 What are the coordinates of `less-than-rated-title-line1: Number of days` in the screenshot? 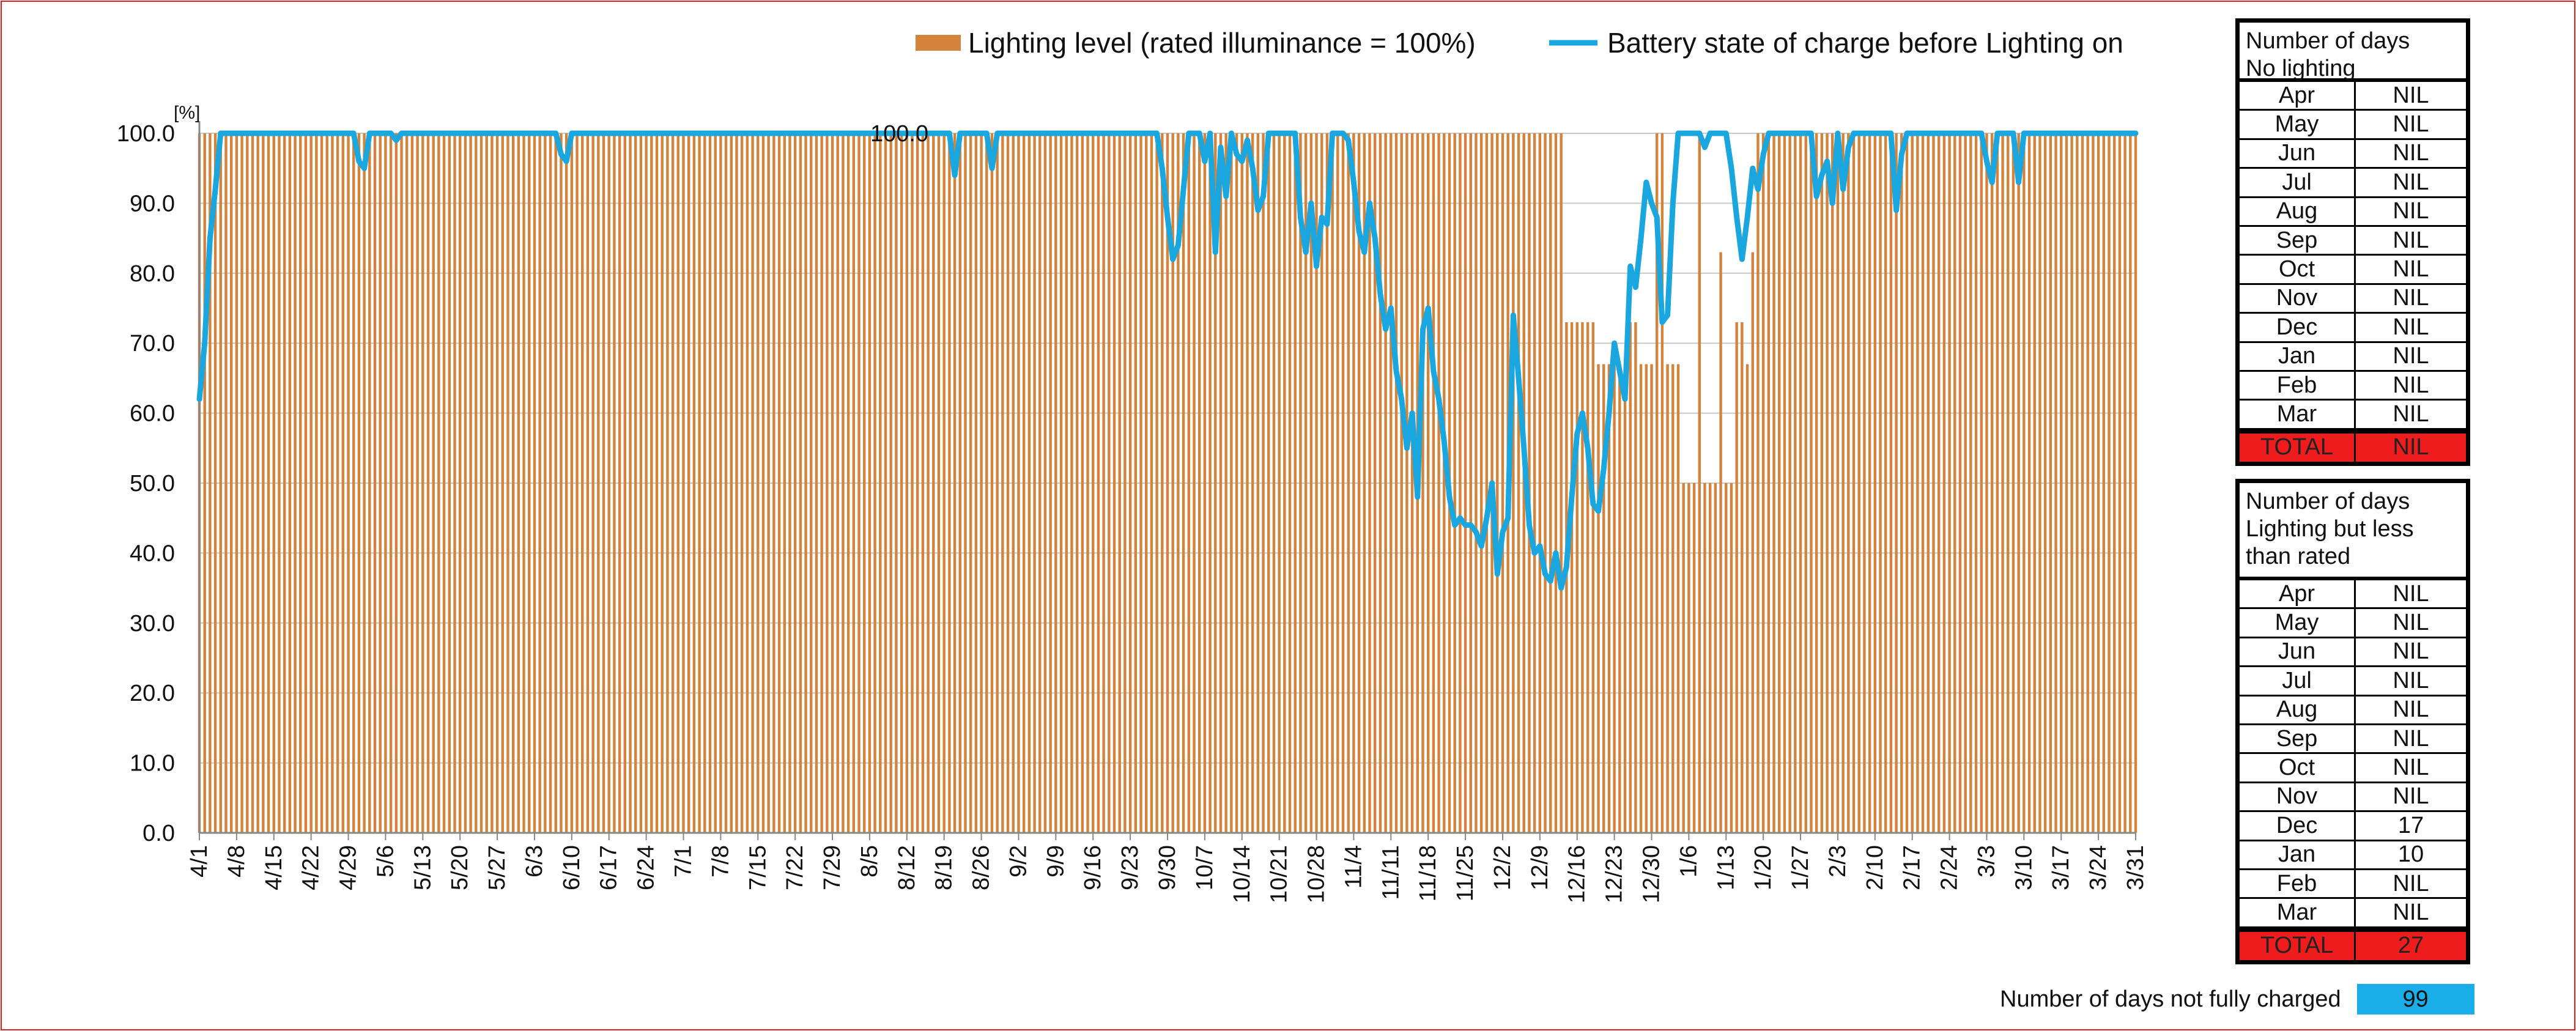 It's located at (2328, 501).